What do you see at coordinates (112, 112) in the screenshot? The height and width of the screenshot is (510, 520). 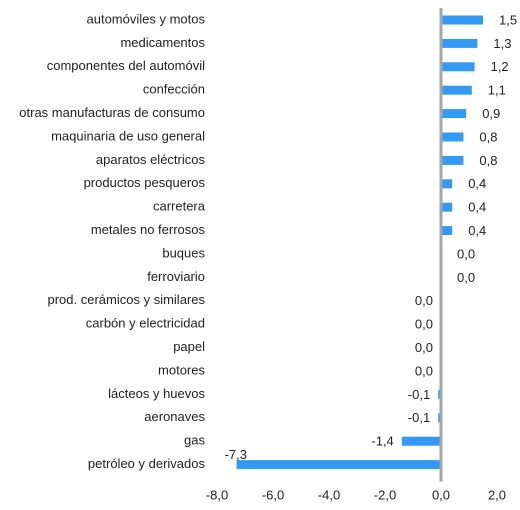 I see `category-label: otras manufacturas de consumo` at bounding box center [112, 112].